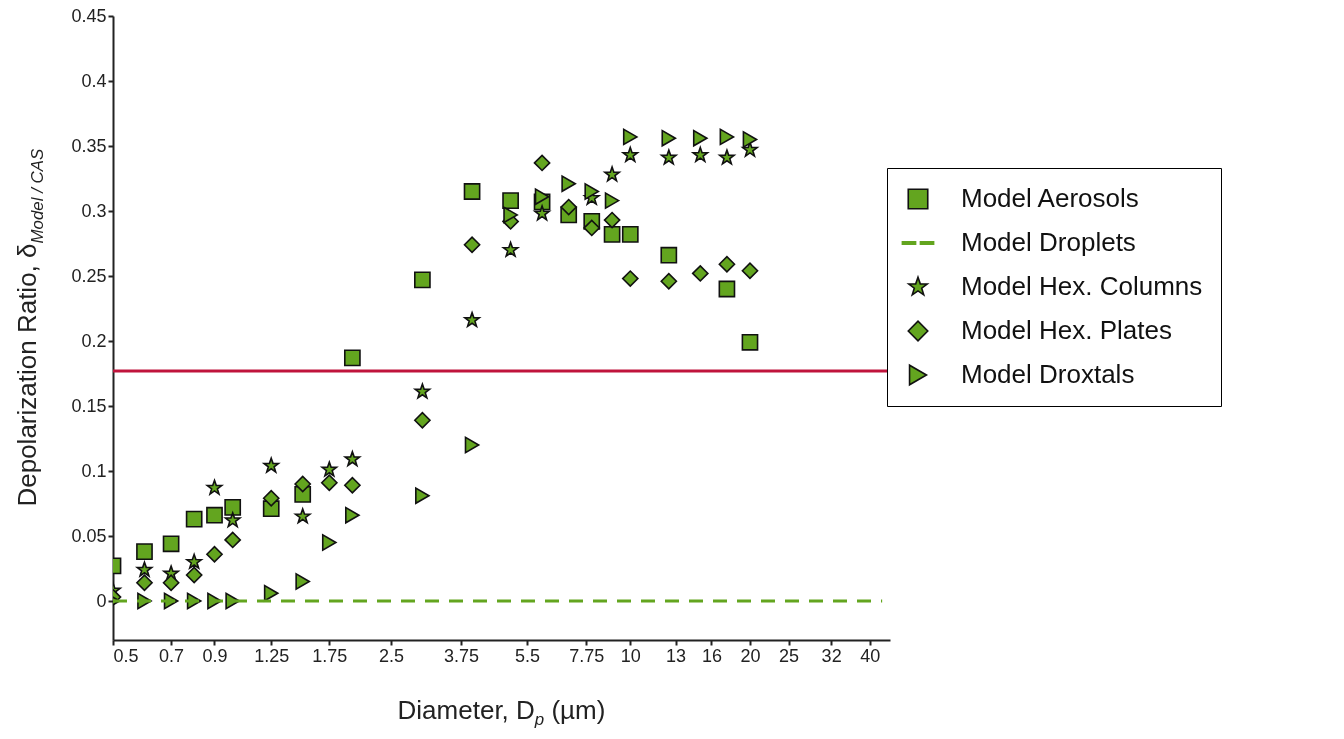 The width and height of the screenshot is (1344, 739). Describe the element at coordinates (831, 655) in the screenshot. I see `x-tick-label: 32` at that location.